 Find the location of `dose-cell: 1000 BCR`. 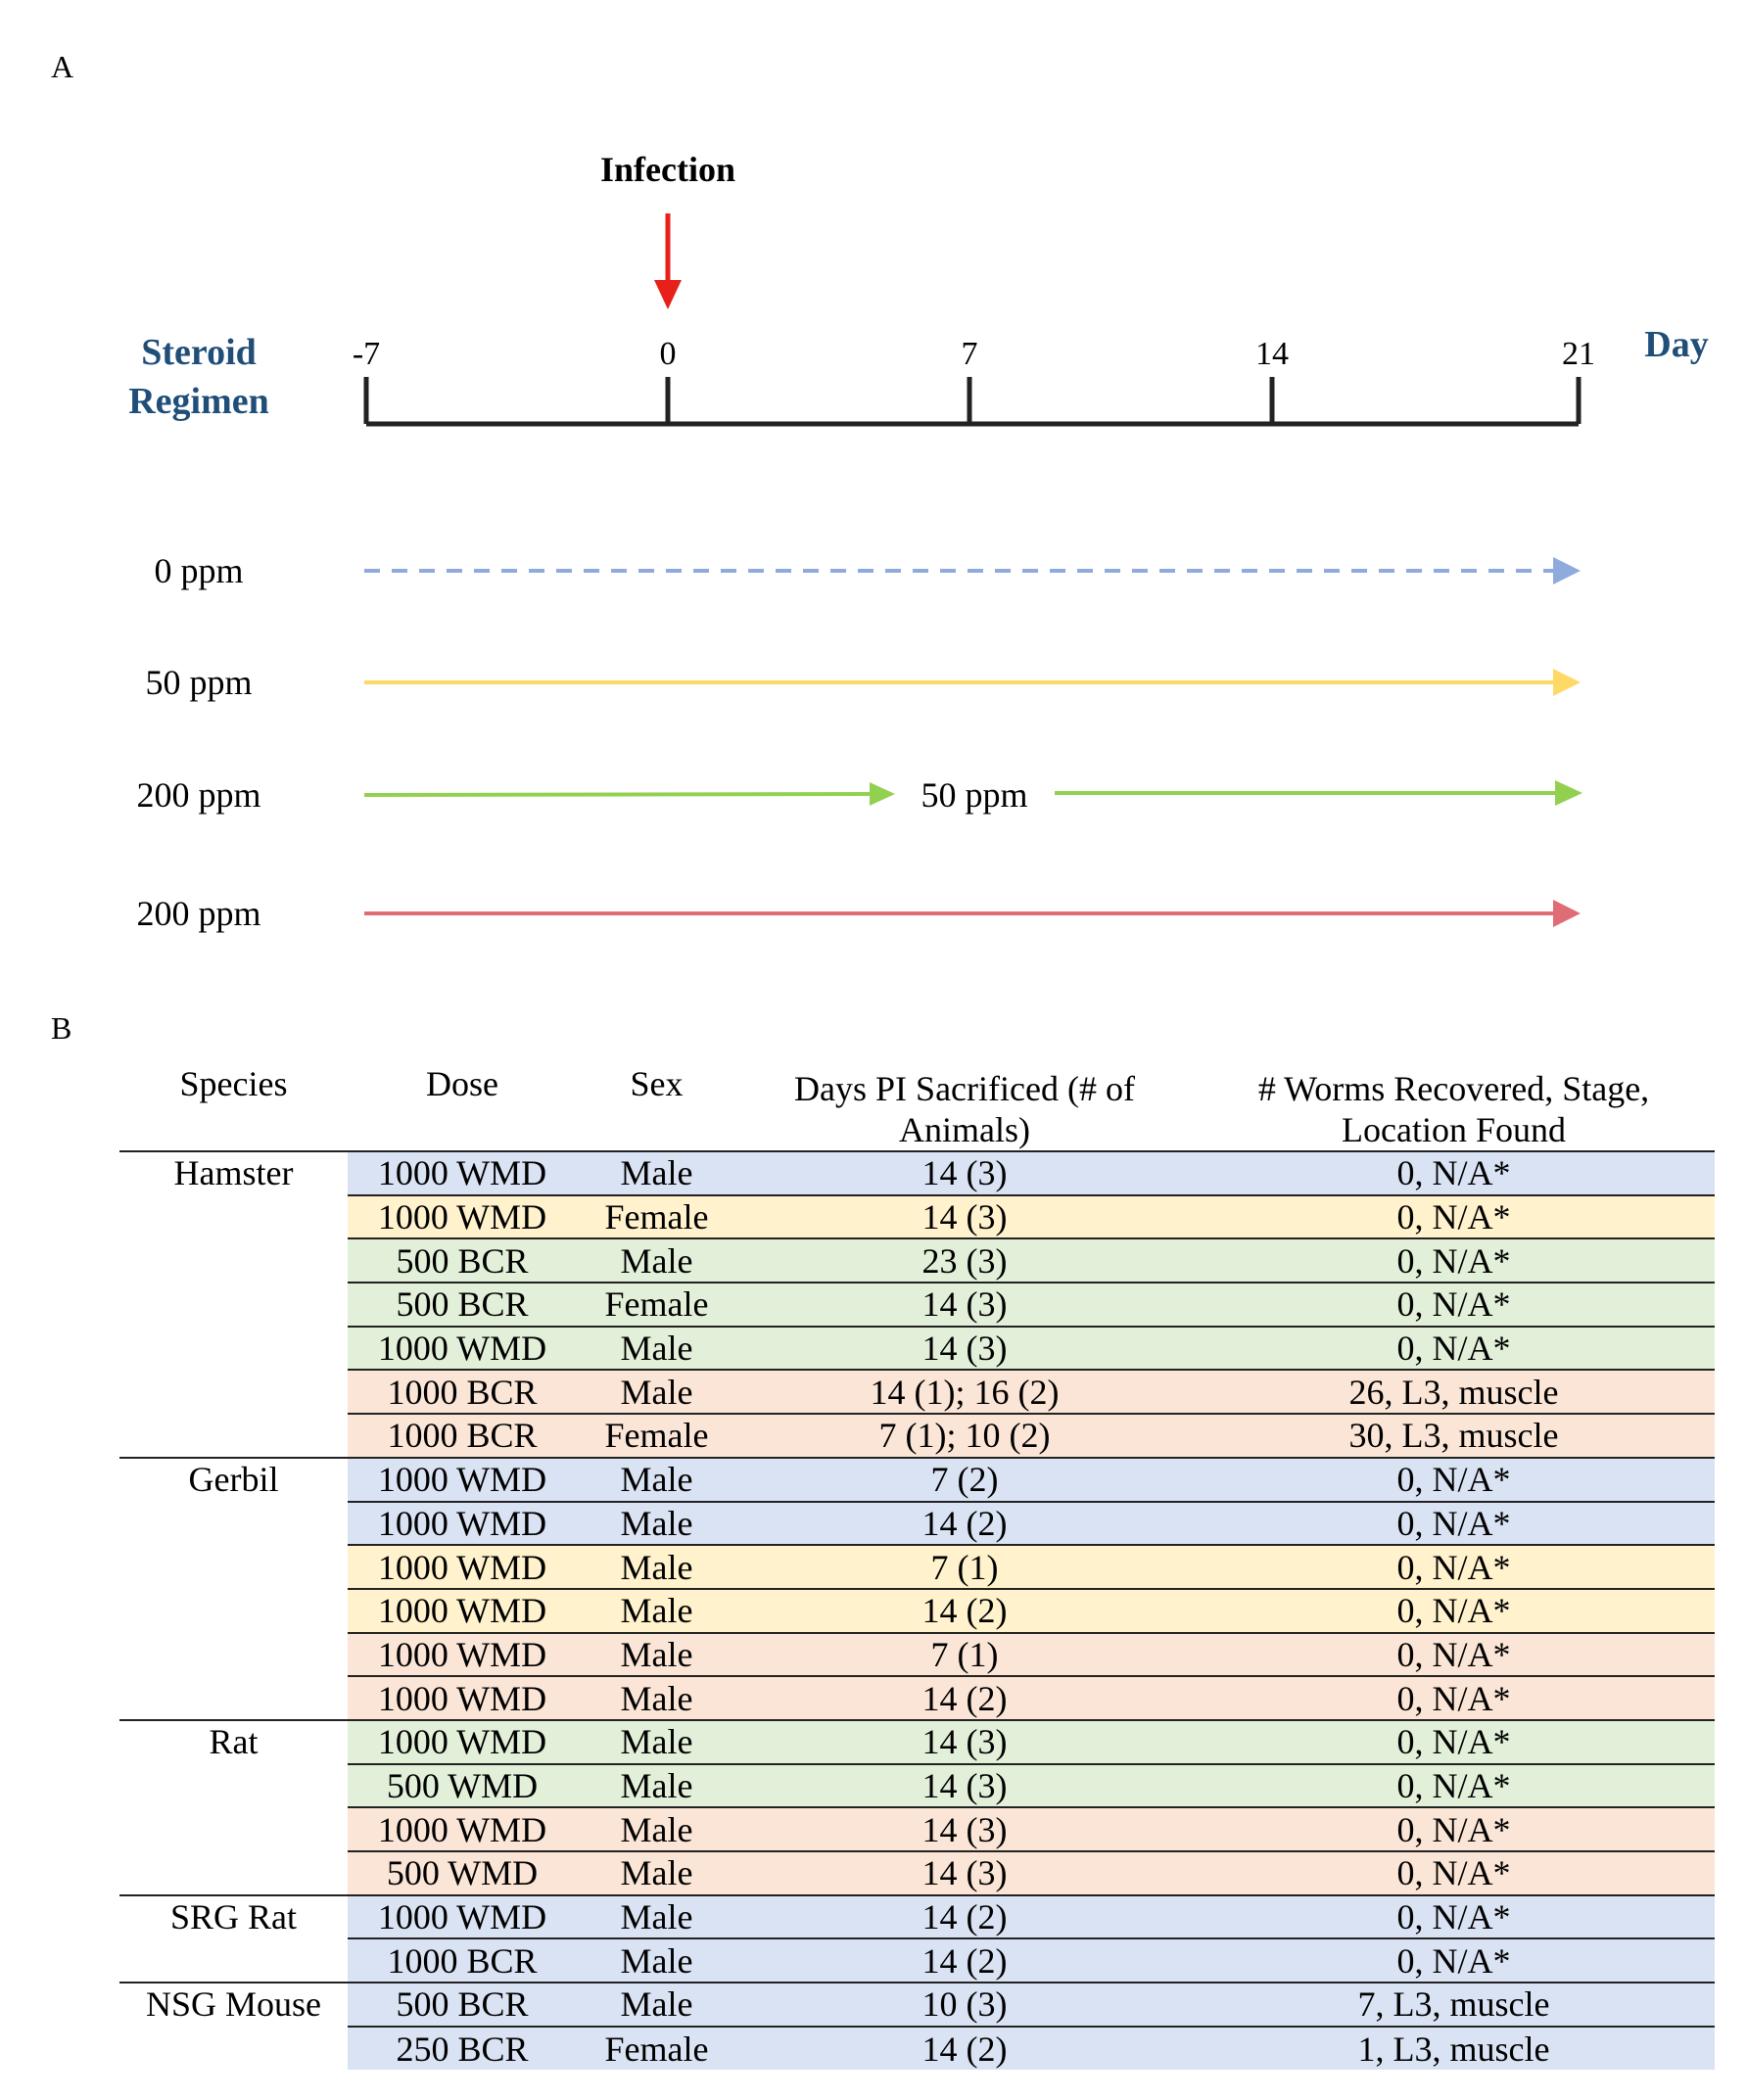

dose-cell: 1000 BCR is located at coordinates (462, 1435).